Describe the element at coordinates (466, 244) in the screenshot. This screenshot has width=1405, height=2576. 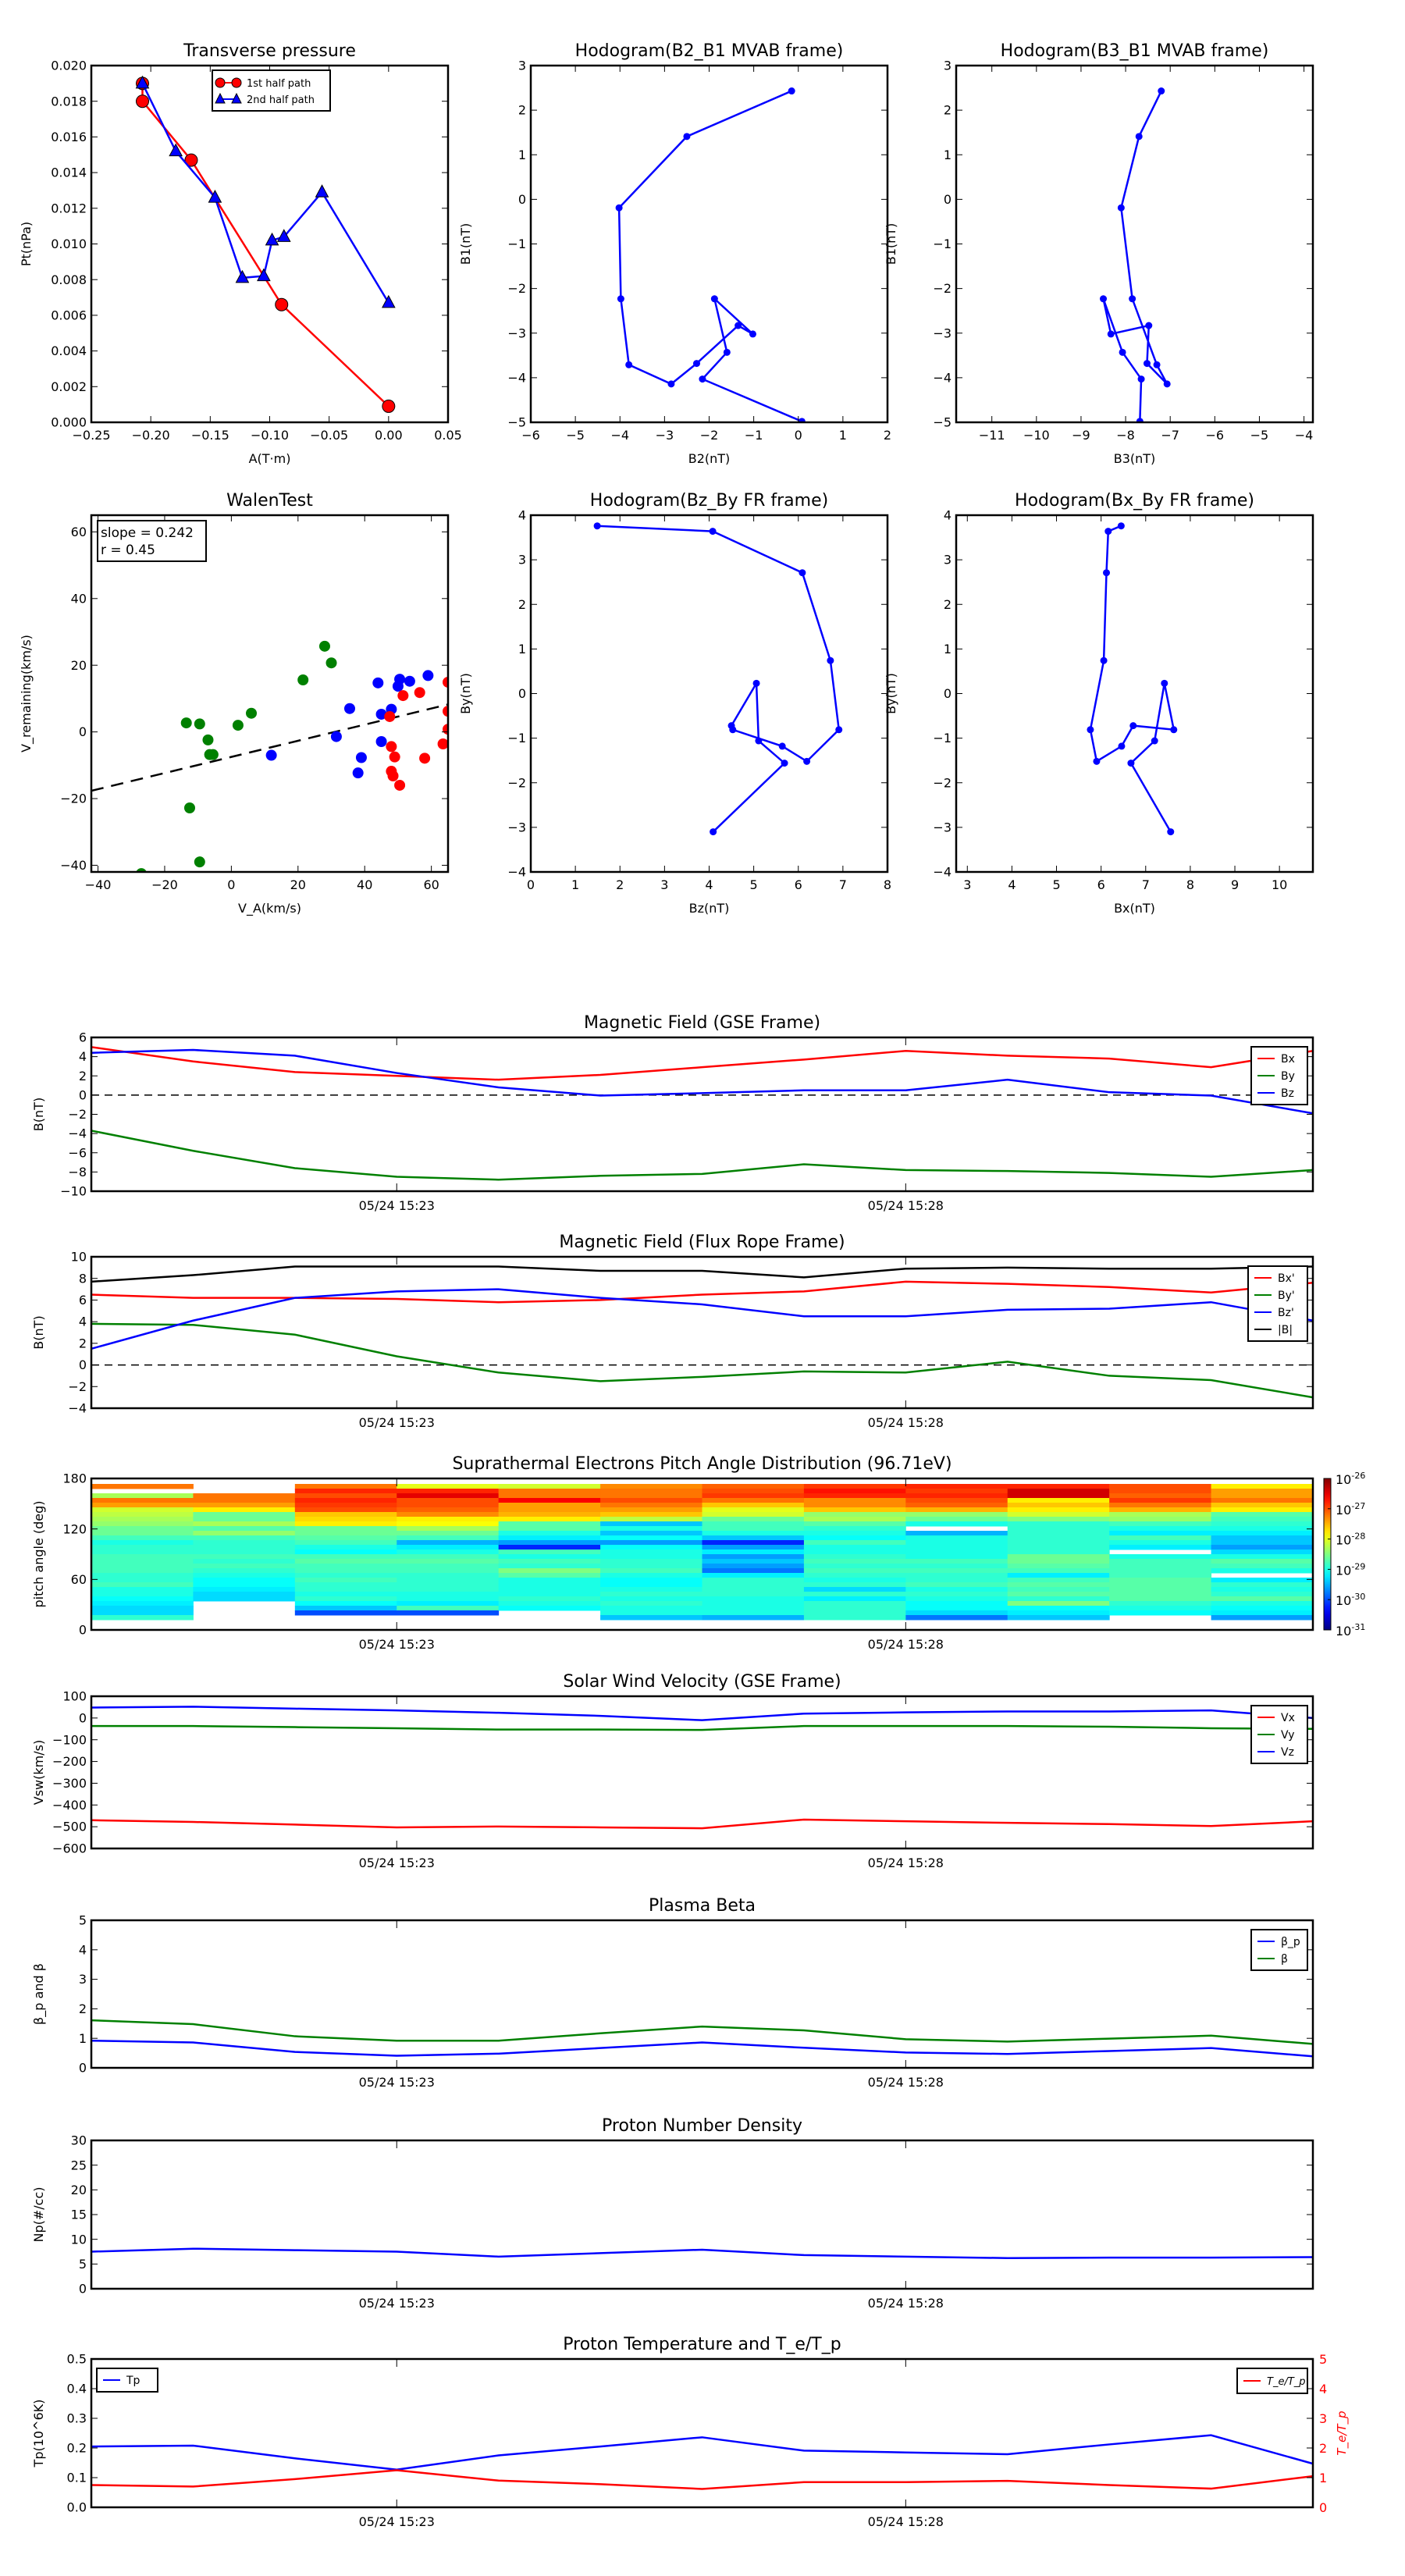
I see `y-axis-label: B1(nT)` at that location.